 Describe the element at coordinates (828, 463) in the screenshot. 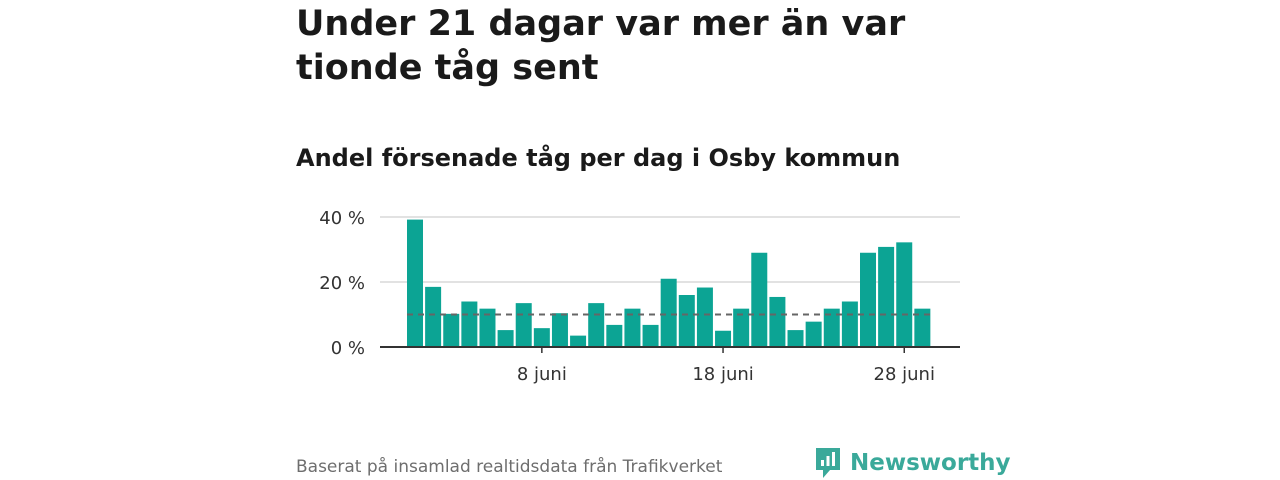

I see `newsworthy-logo-icon` at that location.